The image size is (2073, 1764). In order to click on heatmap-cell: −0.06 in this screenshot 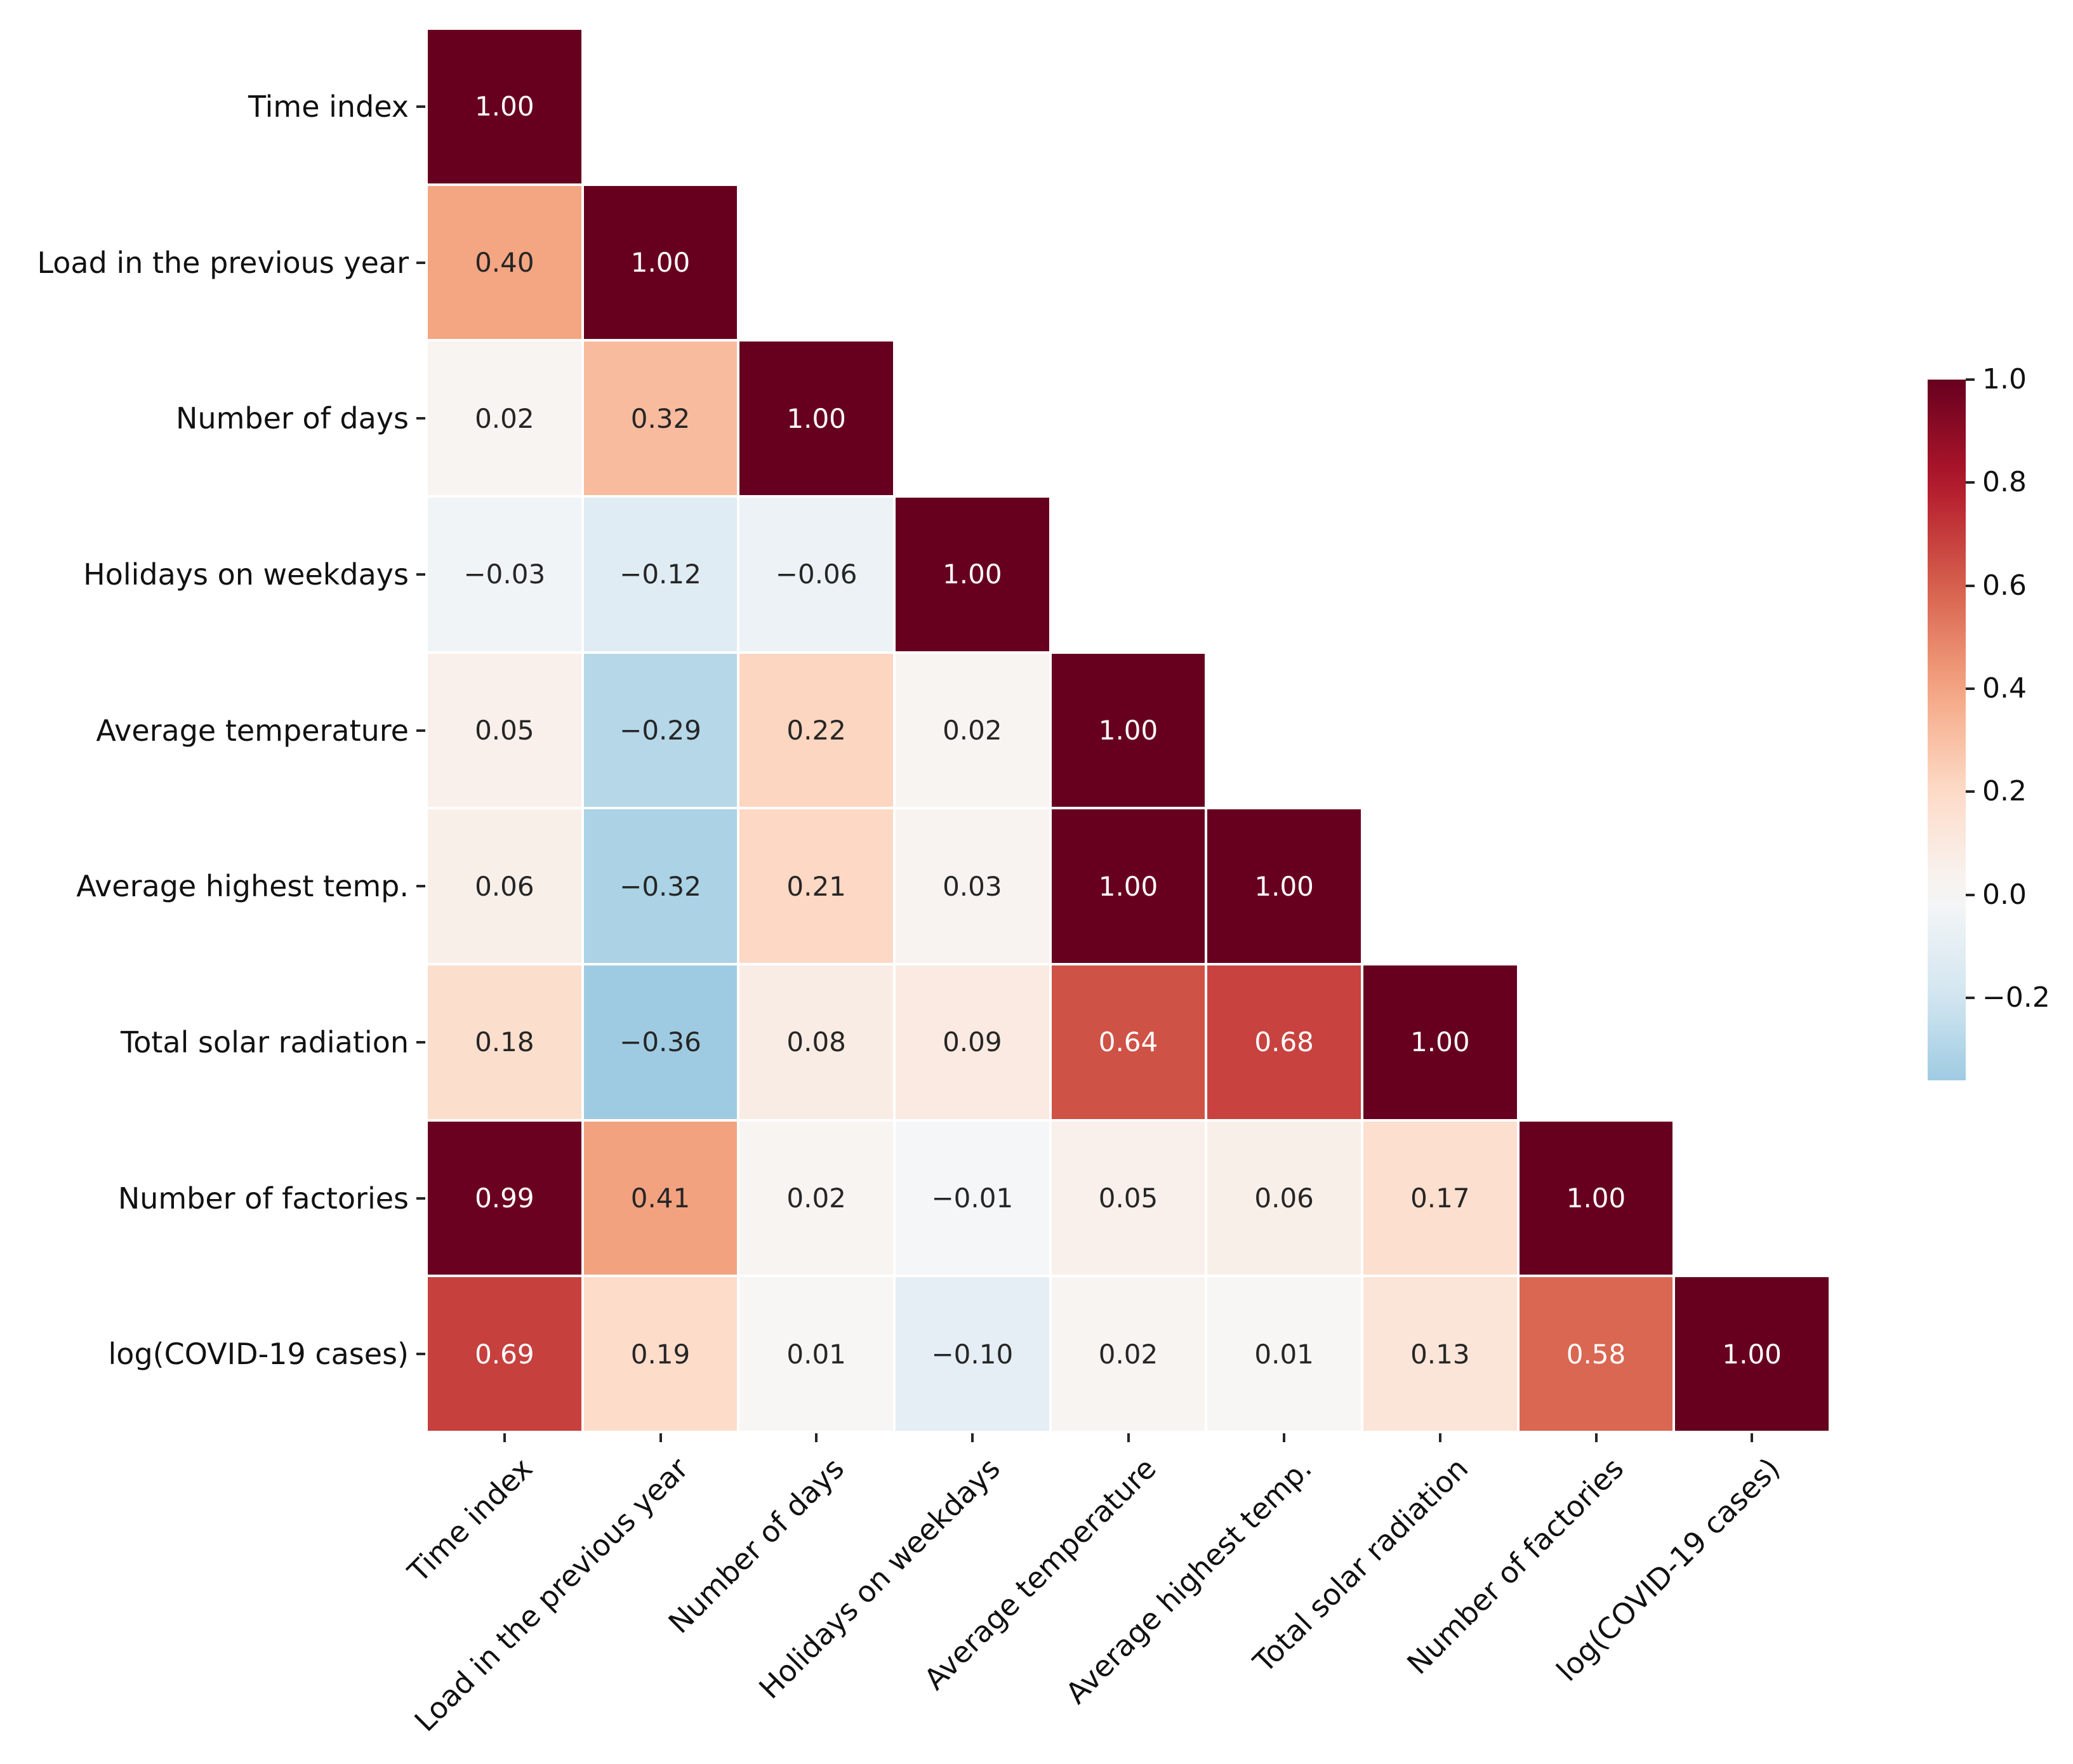, I will do `click(816, 574)`.